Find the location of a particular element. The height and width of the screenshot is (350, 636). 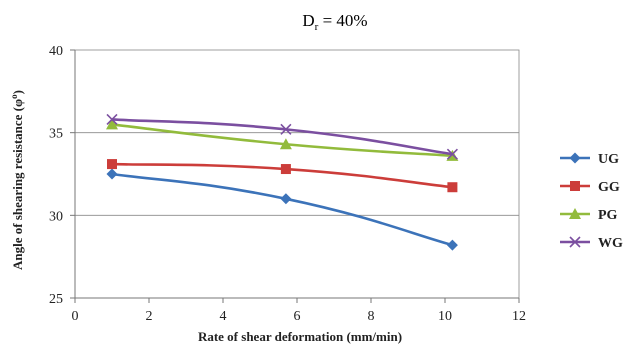

x-tick-label: 0 is located at coordinates (75, 316).